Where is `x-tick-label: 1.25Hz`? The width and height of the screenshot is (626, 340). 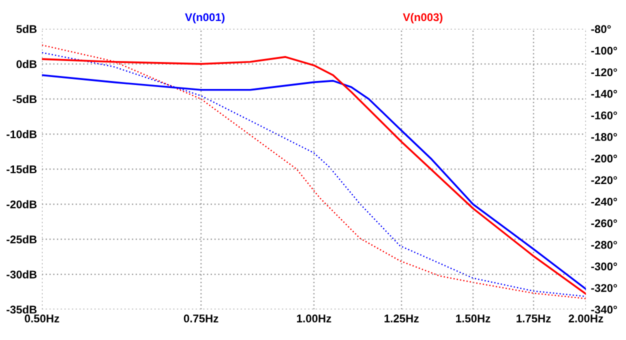 x-tick-label: 1.25Hz is located at coordinates (401, 318).